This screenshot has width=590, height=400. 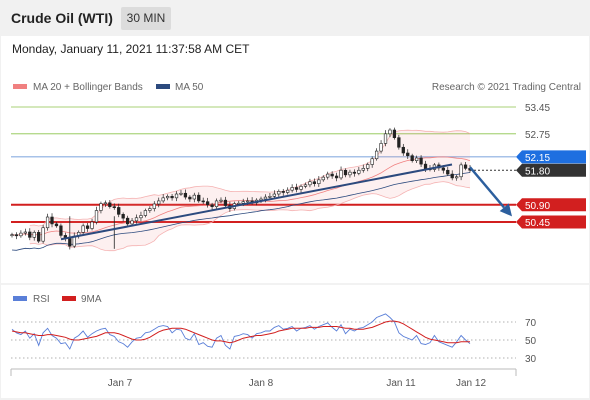 I want to click on legend-bb-swatch, so click(x=20, y=86).